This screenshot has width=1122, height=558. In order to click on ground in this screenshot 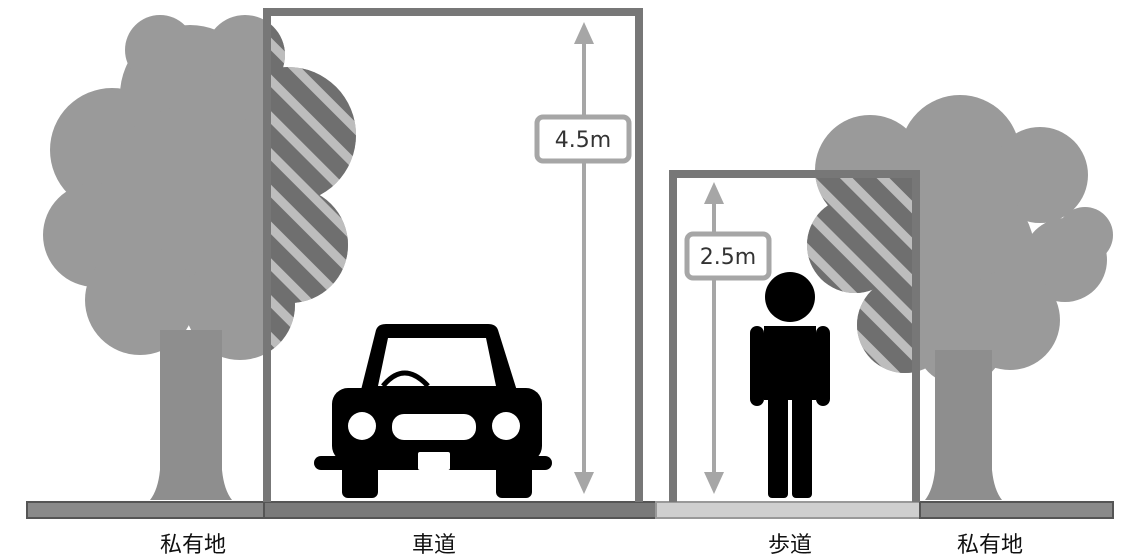, I will do `click(570, 510)`.